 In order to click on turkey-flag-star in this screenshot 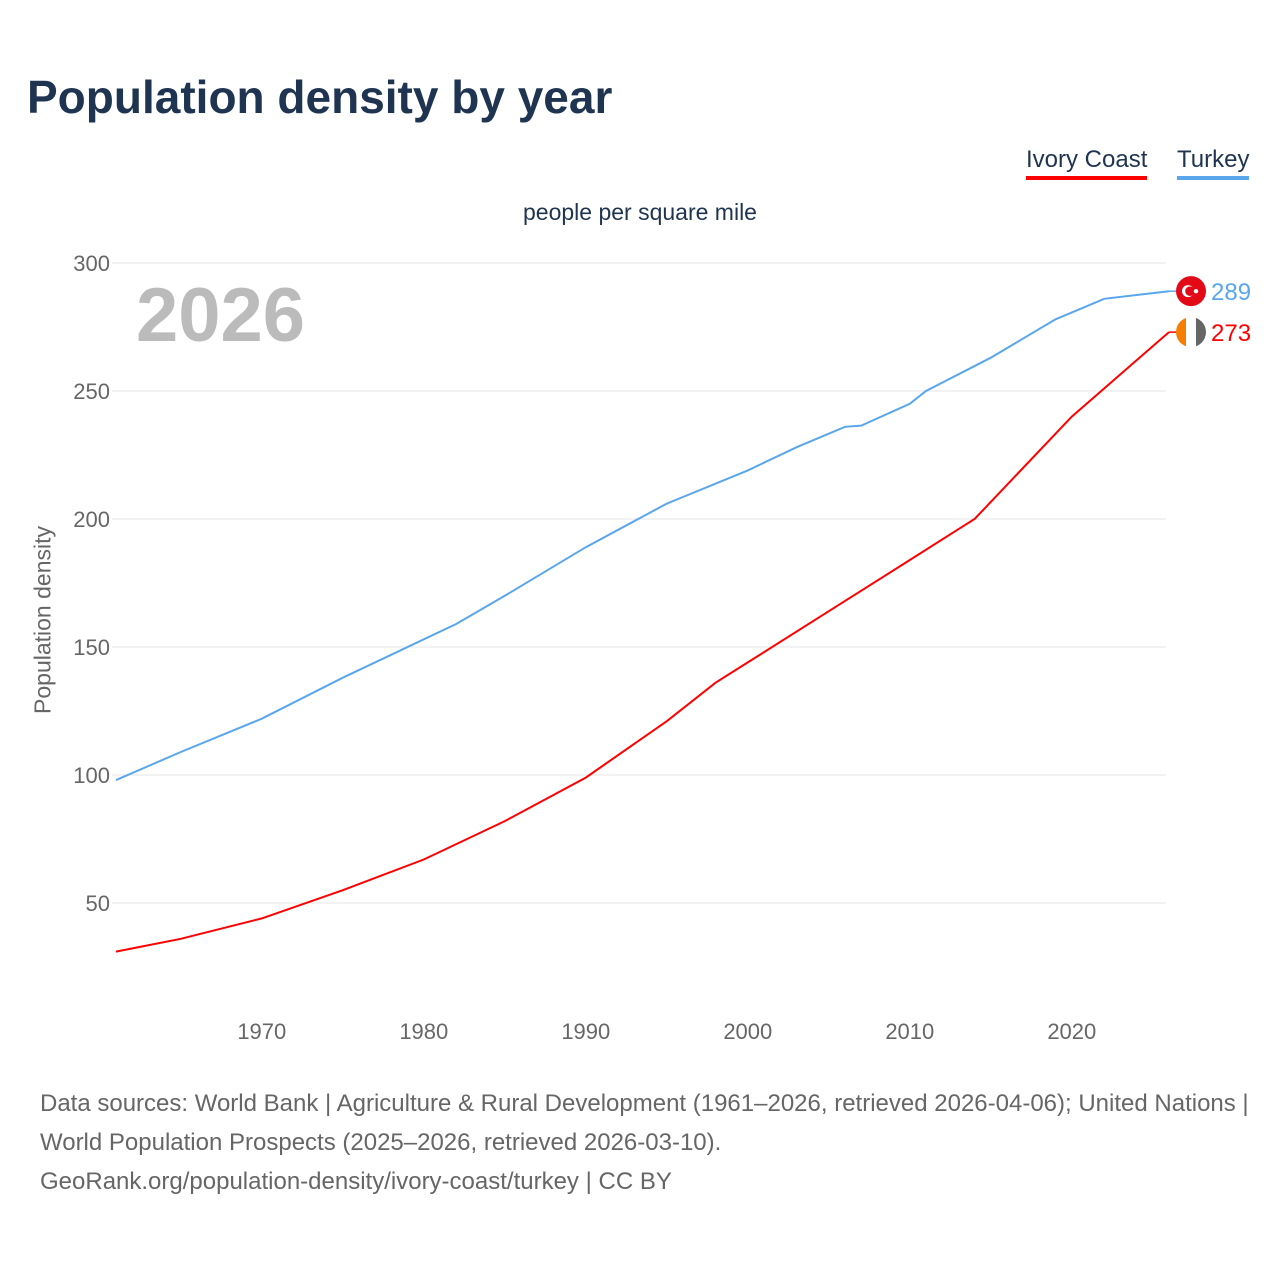, I will do `click(1196, 291)`.